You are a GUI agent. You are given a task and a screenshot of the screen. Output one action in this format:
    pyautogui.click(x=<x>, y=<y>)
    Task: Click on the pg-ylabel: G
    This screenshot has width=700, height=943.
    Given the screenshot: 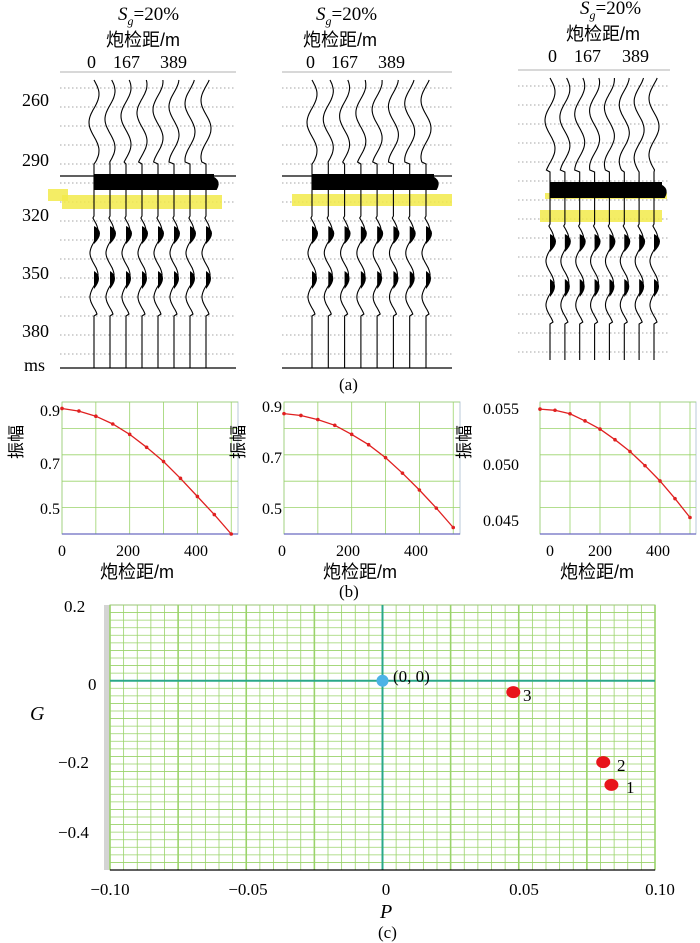 What is the action you would take?
    pyautogui.click(x=37, y=714)
    